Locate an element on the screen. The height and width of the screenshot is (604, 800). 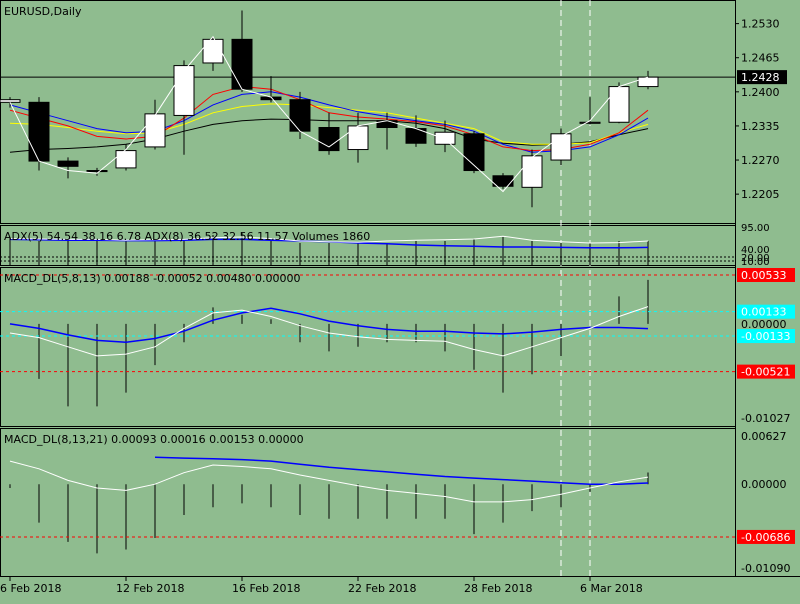
chart-title: EURUSD,Daily is located at coordinates (43, 11).